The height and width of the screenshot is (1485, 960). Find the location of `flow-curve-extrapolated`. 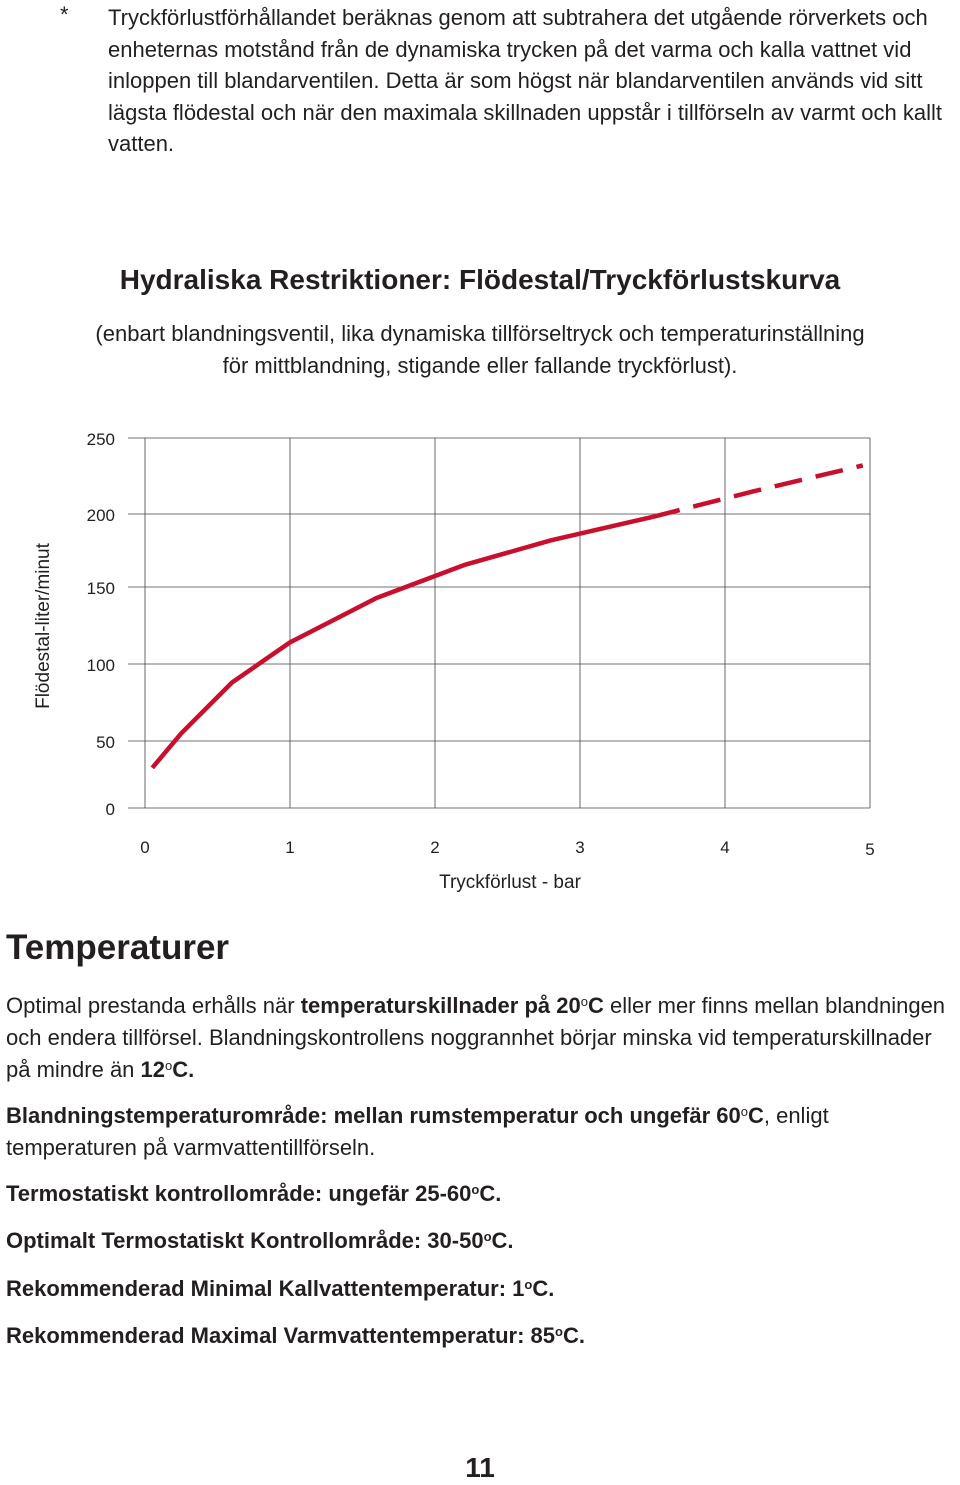

flow-curve-extrapolated is located at coordinates (757, 491).